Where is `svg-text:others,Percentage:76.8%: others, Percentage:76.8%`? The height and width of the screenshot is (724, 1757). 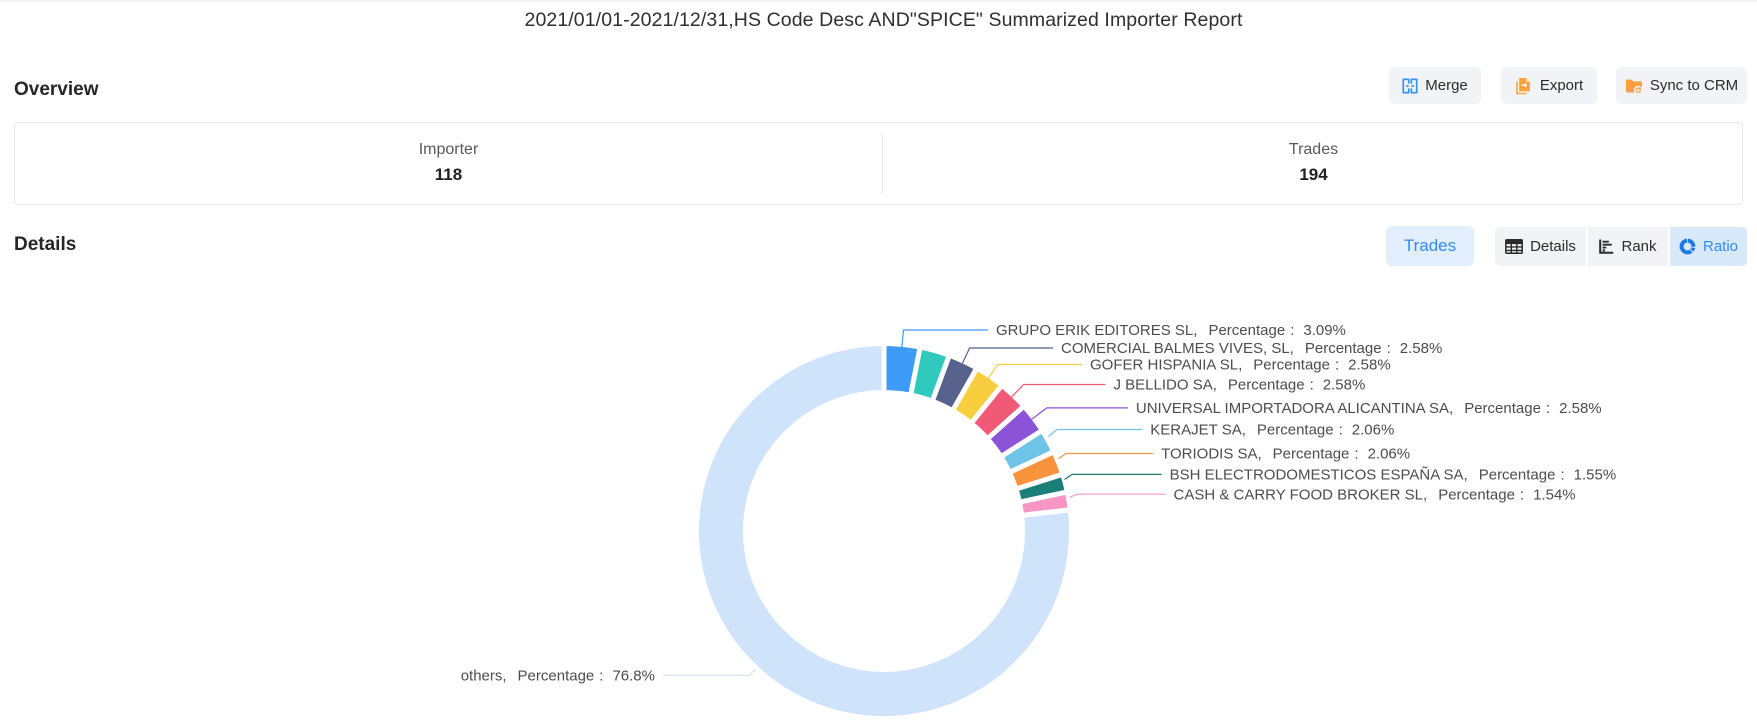
svg-text:others,Percentage:76.8%: others, Percentage:76.8% is located at coordinates (558, 676).